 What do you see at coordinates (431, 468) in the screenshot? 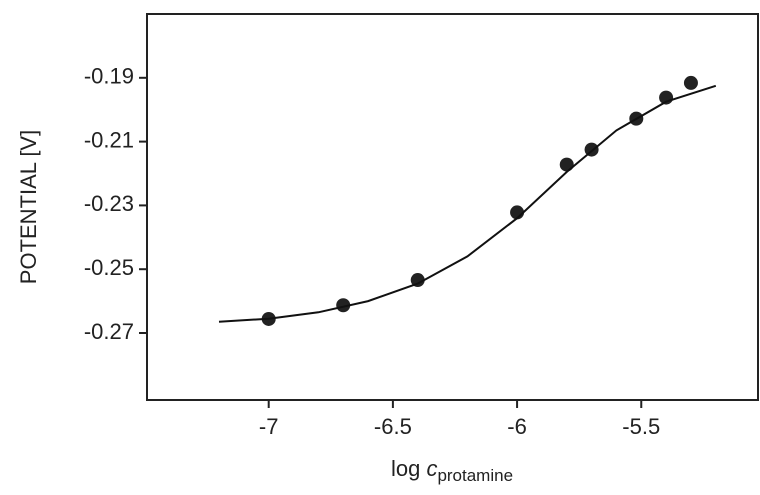
I see `x-label-variable: c` at bounding box center [431, 468].